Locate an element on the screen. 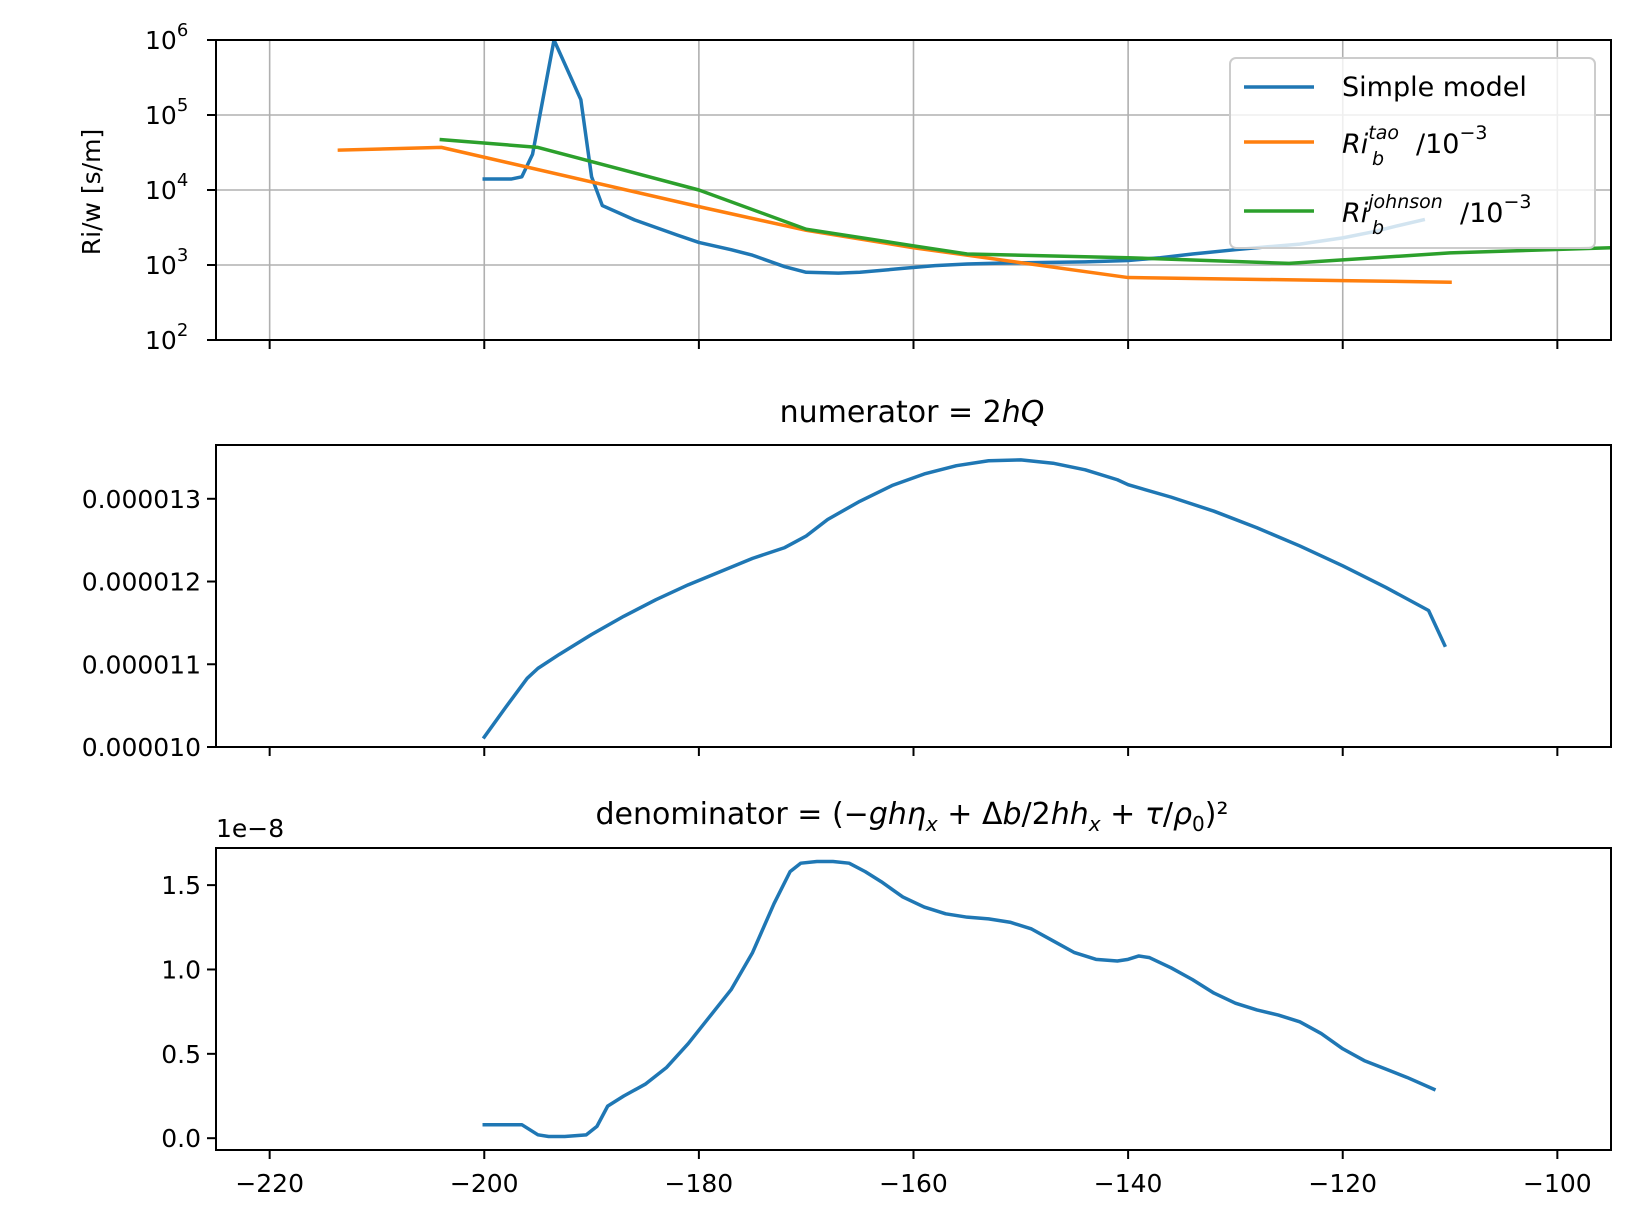 The height and width of the screenshot is (1229, 1629). y-tick-label: 10⁴ is located at coordinates (166, 187).